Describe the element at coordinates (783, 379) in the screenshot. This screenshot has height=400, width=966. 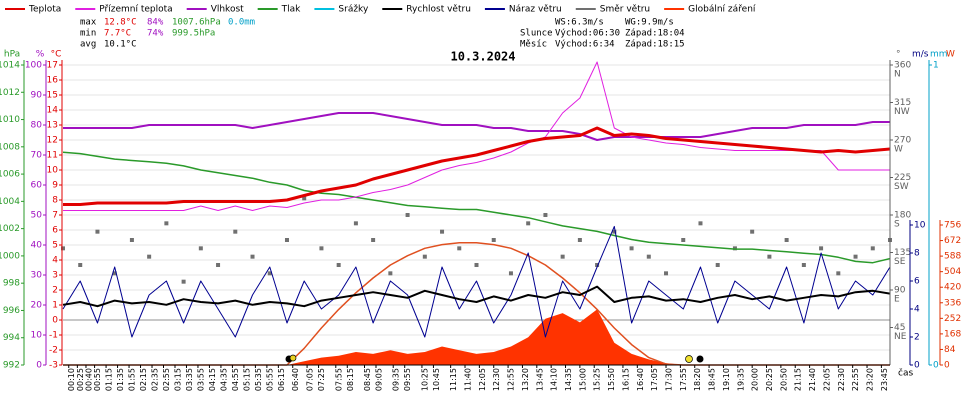
I see `x-tick-label: 20:50` at that location.